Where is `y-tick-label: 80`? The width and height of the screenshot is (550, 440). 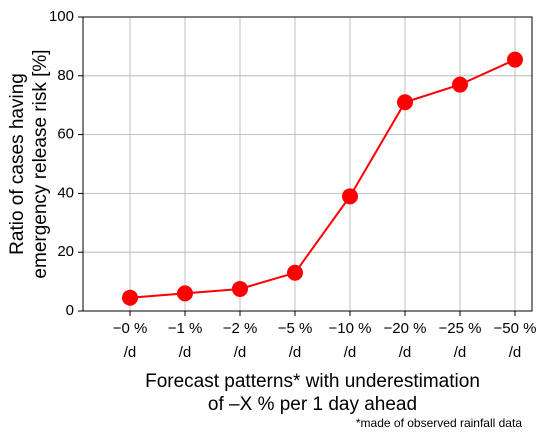 y-tick-label: 80 is located at coordinates (65, 75).